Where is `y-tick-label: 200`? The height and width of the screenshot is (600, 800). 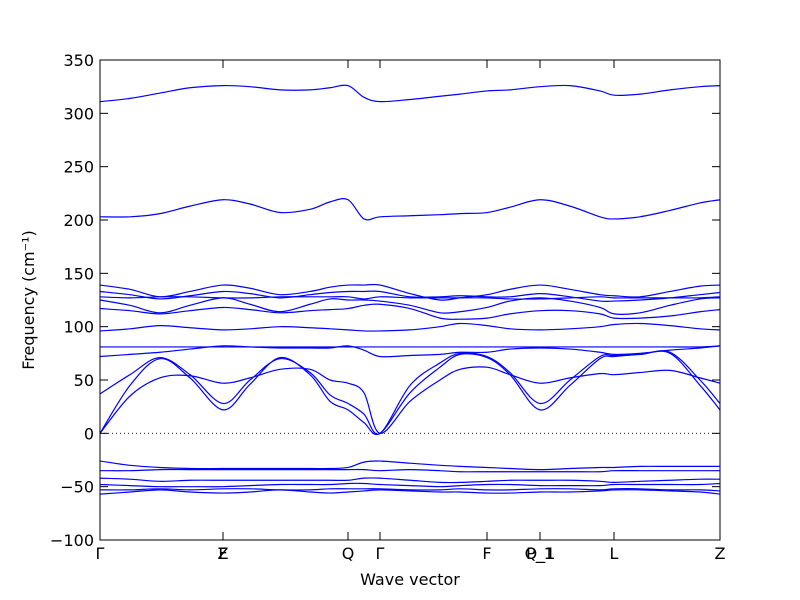
y-tick-label: 200 is located at coordinates (78, 220).